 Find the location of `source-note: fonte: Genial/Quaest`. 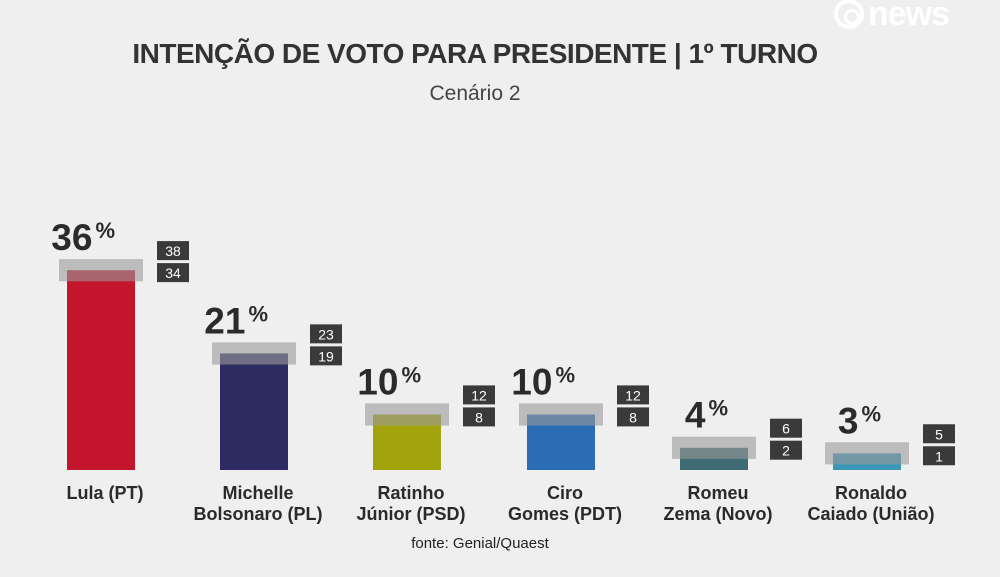

source-note: fonte: Genial/Quaest is located at coordinates (480, 543).